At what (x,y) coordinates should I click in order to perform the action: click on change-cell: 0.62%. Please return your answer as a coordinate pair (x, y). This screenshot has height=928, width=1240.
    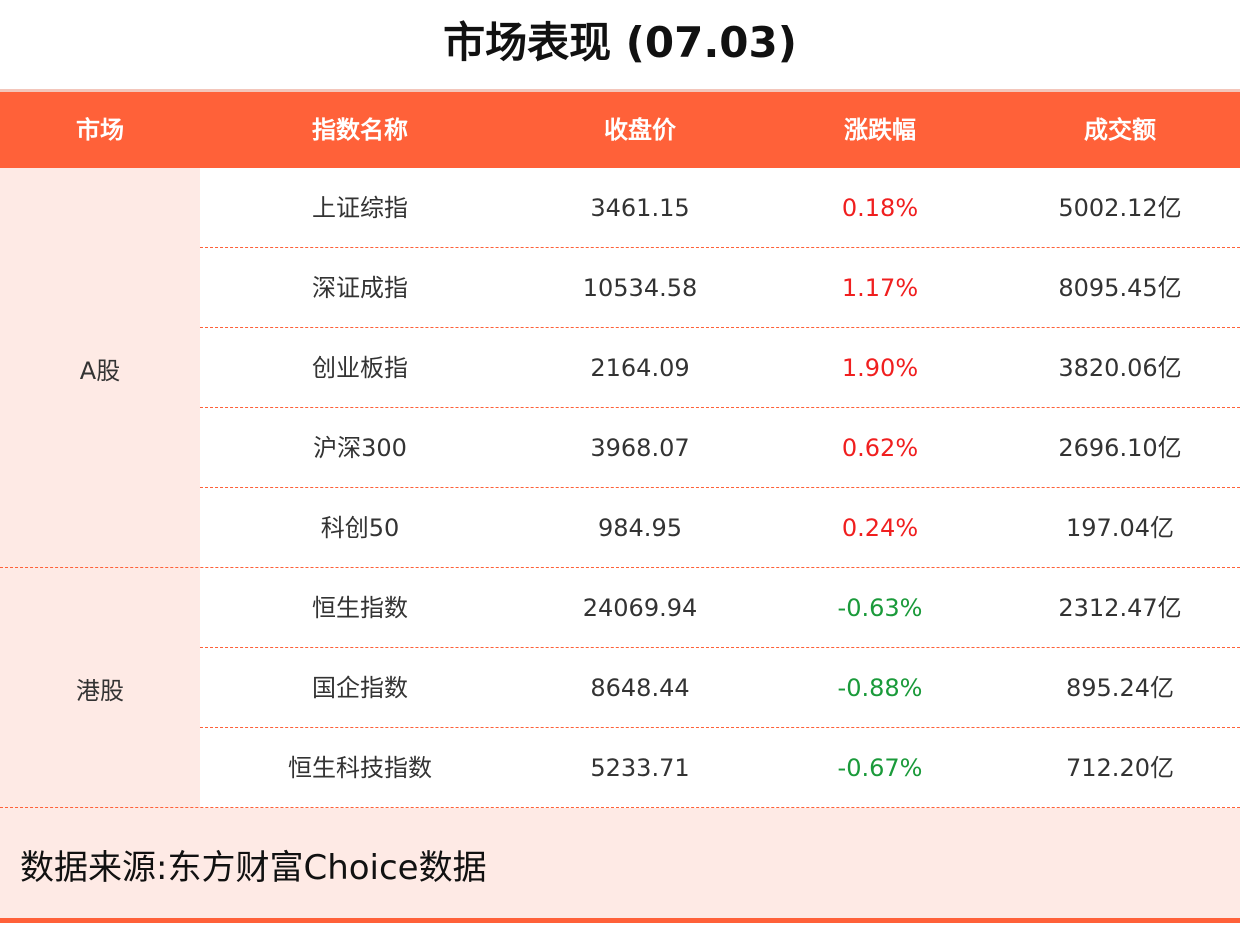
    Looking at the image, I should click on (880, 448).